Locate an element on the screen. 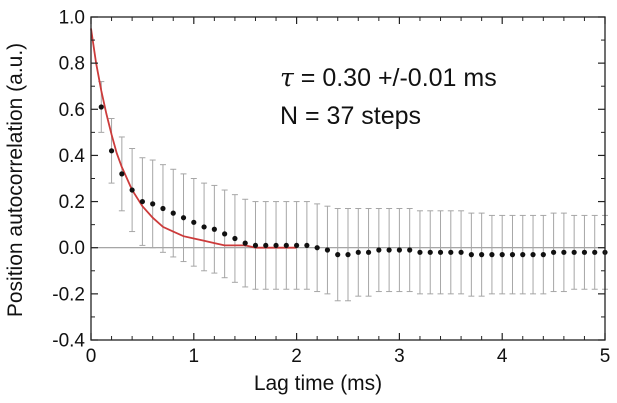  x-tick-label: 5 is located at coordinates (605, 356).